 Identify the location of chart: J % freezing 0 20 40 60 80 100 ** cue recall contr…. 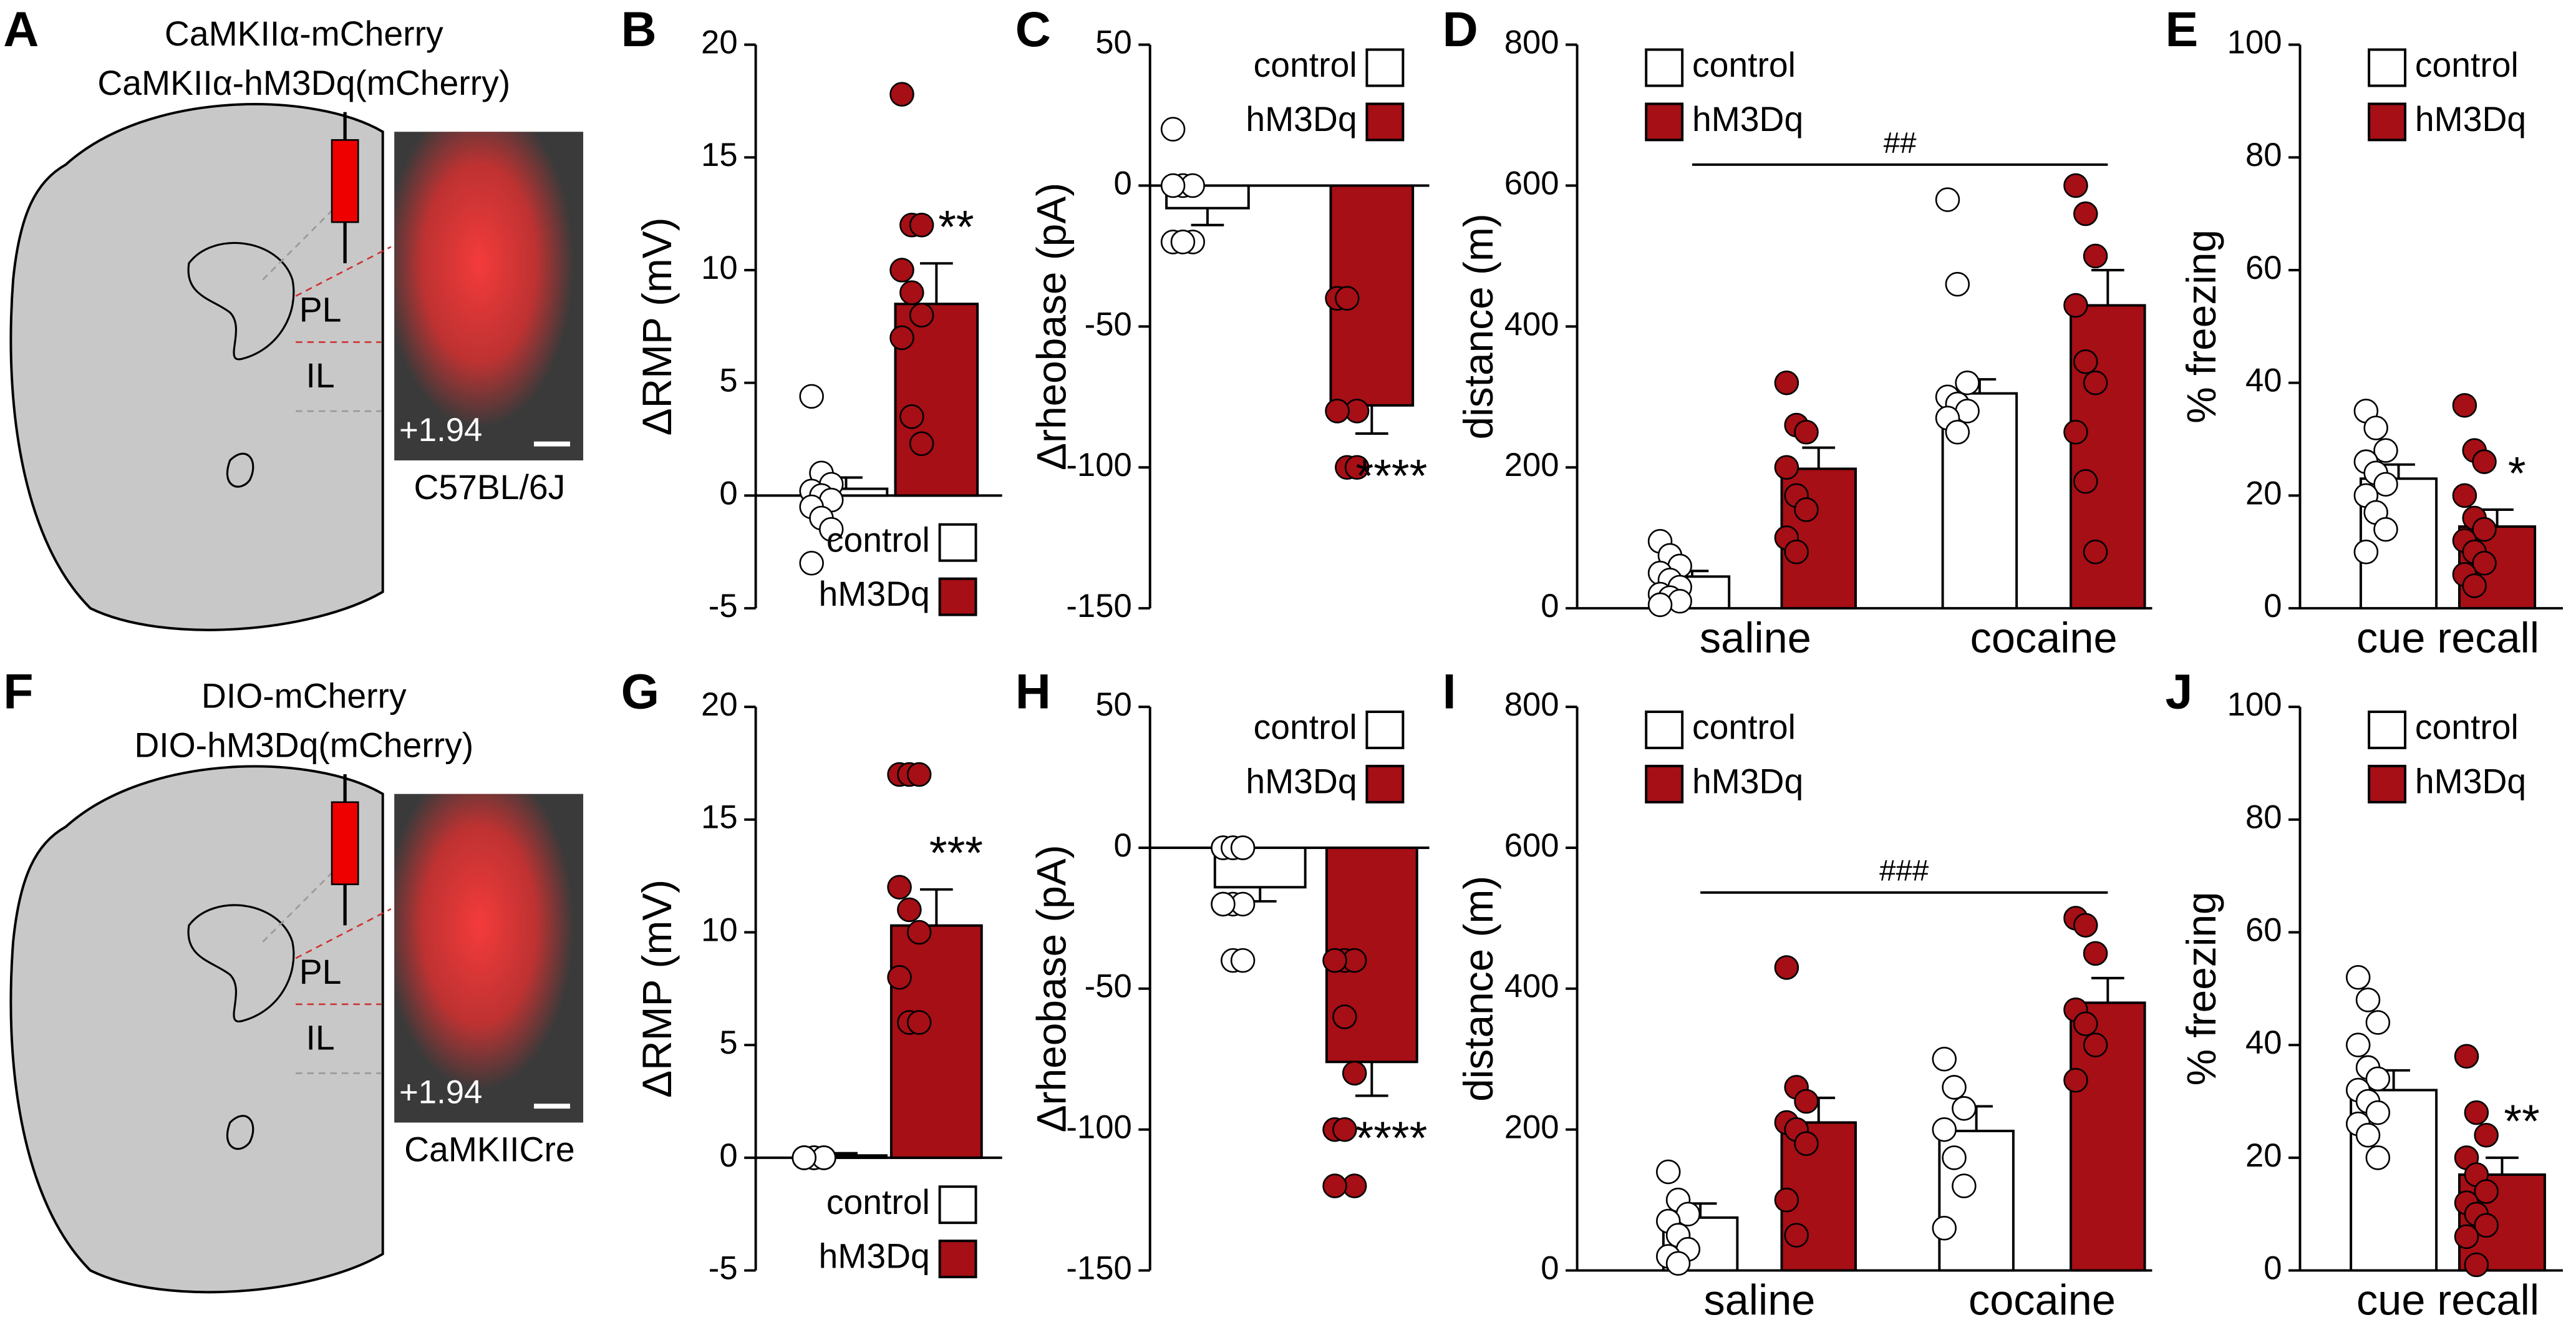
(2364, 994).